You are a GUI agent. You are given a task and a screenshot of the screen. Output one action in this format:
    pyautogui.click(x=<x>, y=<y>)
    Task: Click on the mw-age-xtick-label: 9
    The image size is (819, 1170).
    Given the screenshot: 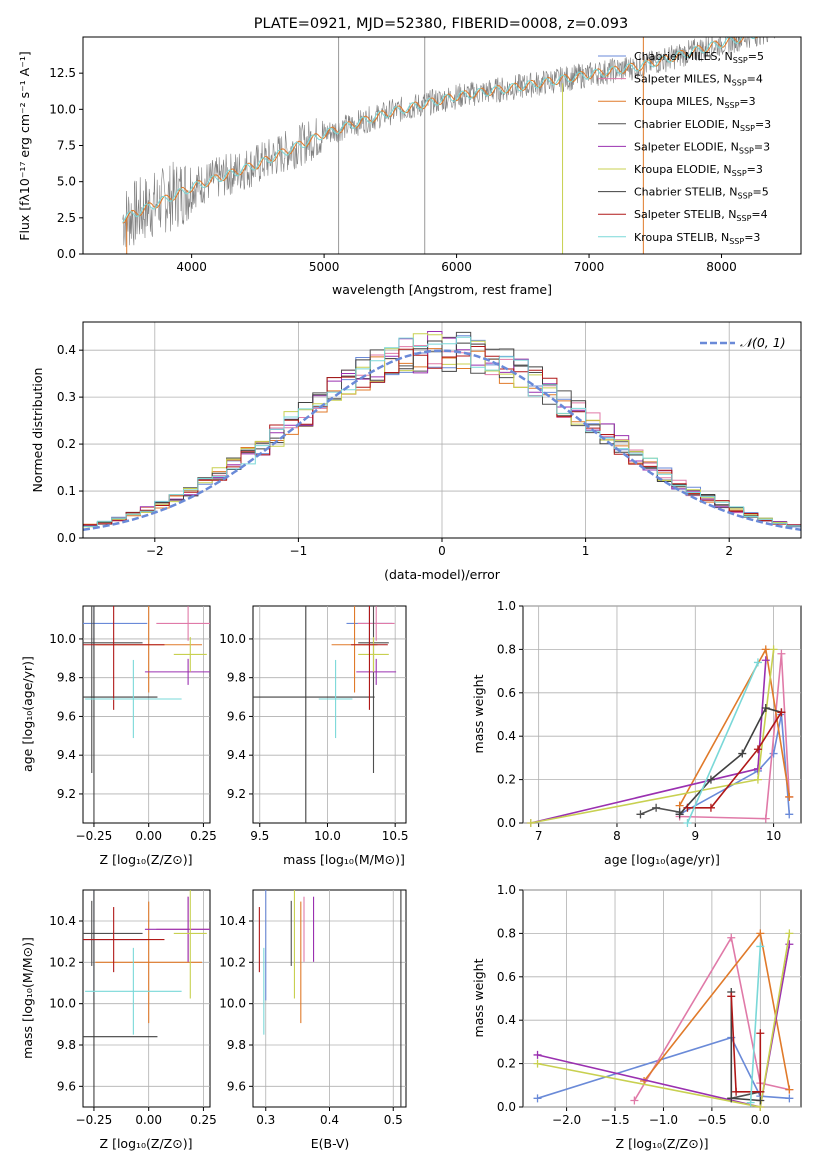 What is the action you would take?
    pyautogui.click(x=695, y=836)
    